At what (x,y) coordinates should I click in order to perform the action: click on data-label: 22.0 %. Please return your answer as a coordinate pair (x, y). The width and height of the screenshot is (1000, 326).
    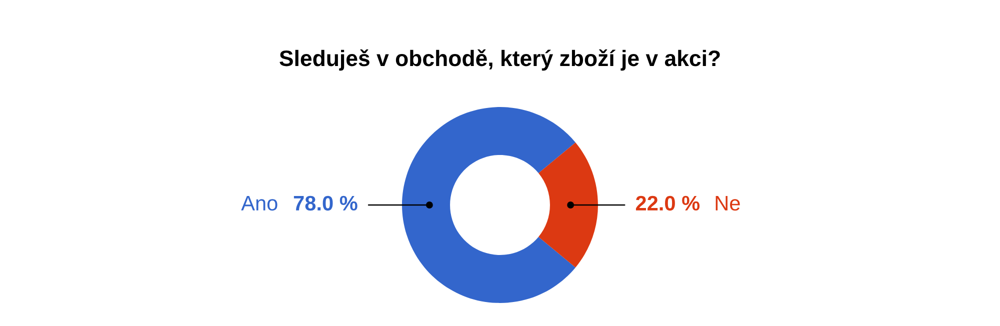
    Looking at the image, I should click on (668, 203).